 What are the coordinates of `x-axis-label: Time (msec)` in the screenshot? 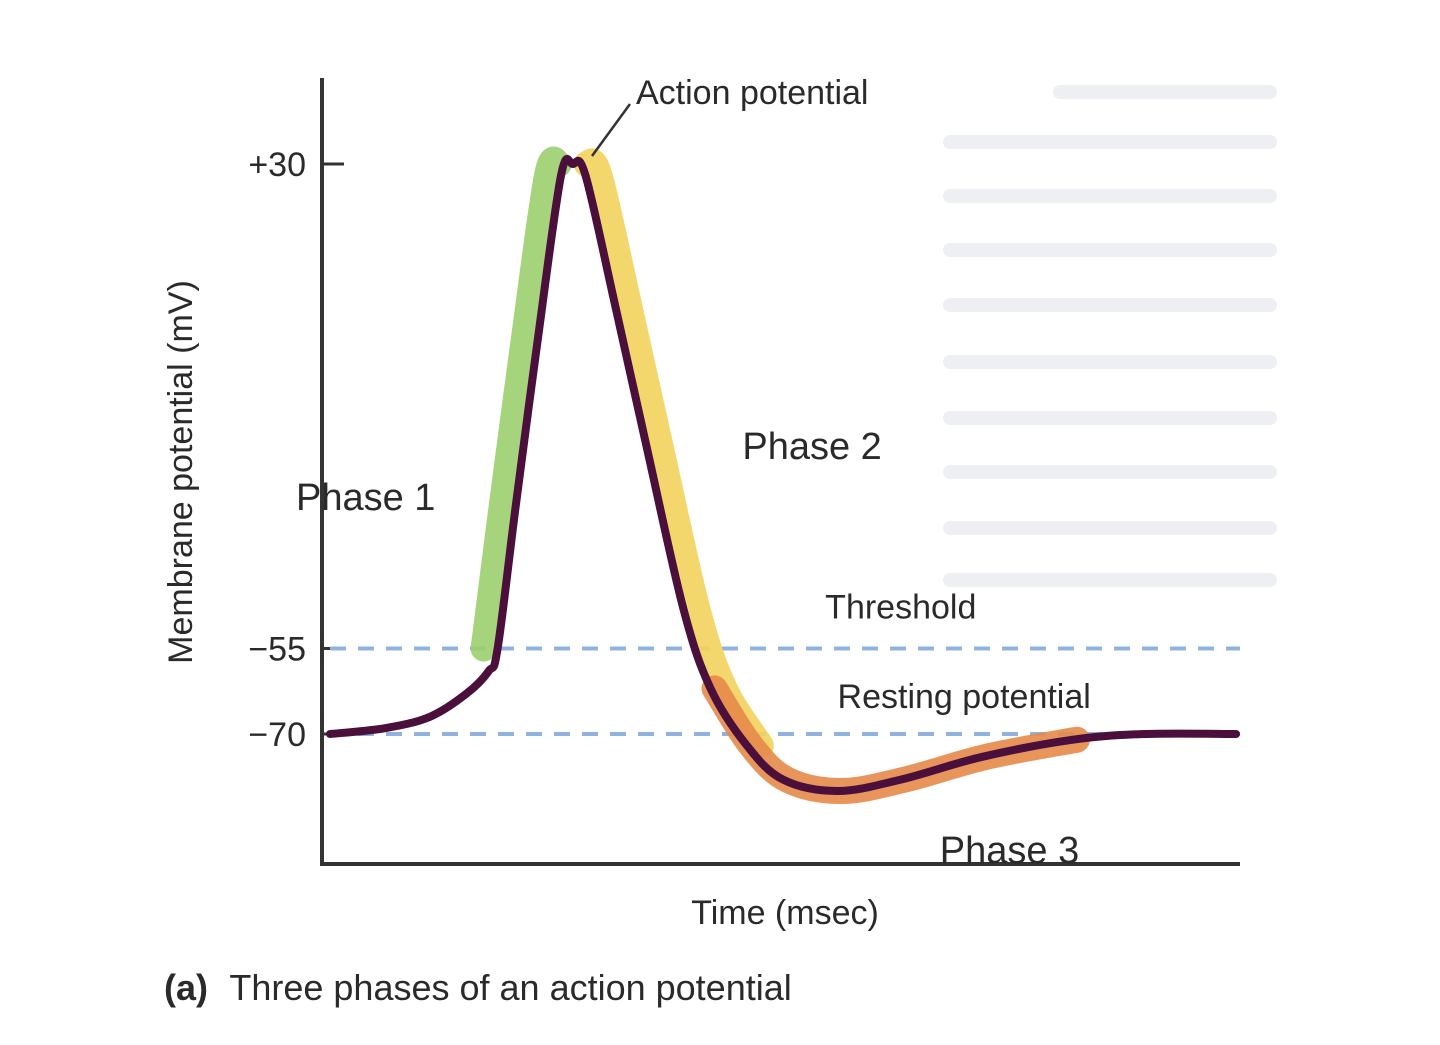 It's located at (785, 913).